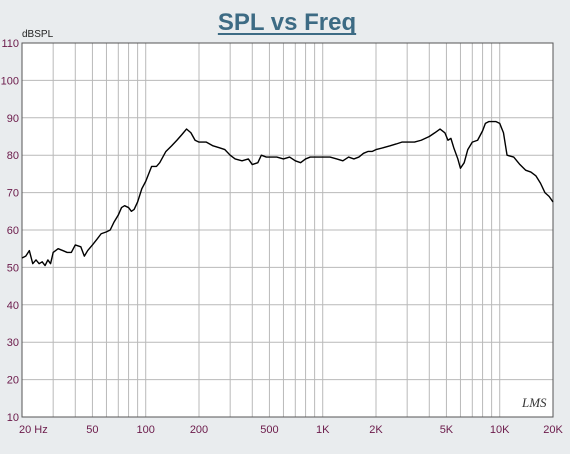 This screenshot has width=570, height=454. I want to click on y-tick-label-2: 30, so click(13, 343).